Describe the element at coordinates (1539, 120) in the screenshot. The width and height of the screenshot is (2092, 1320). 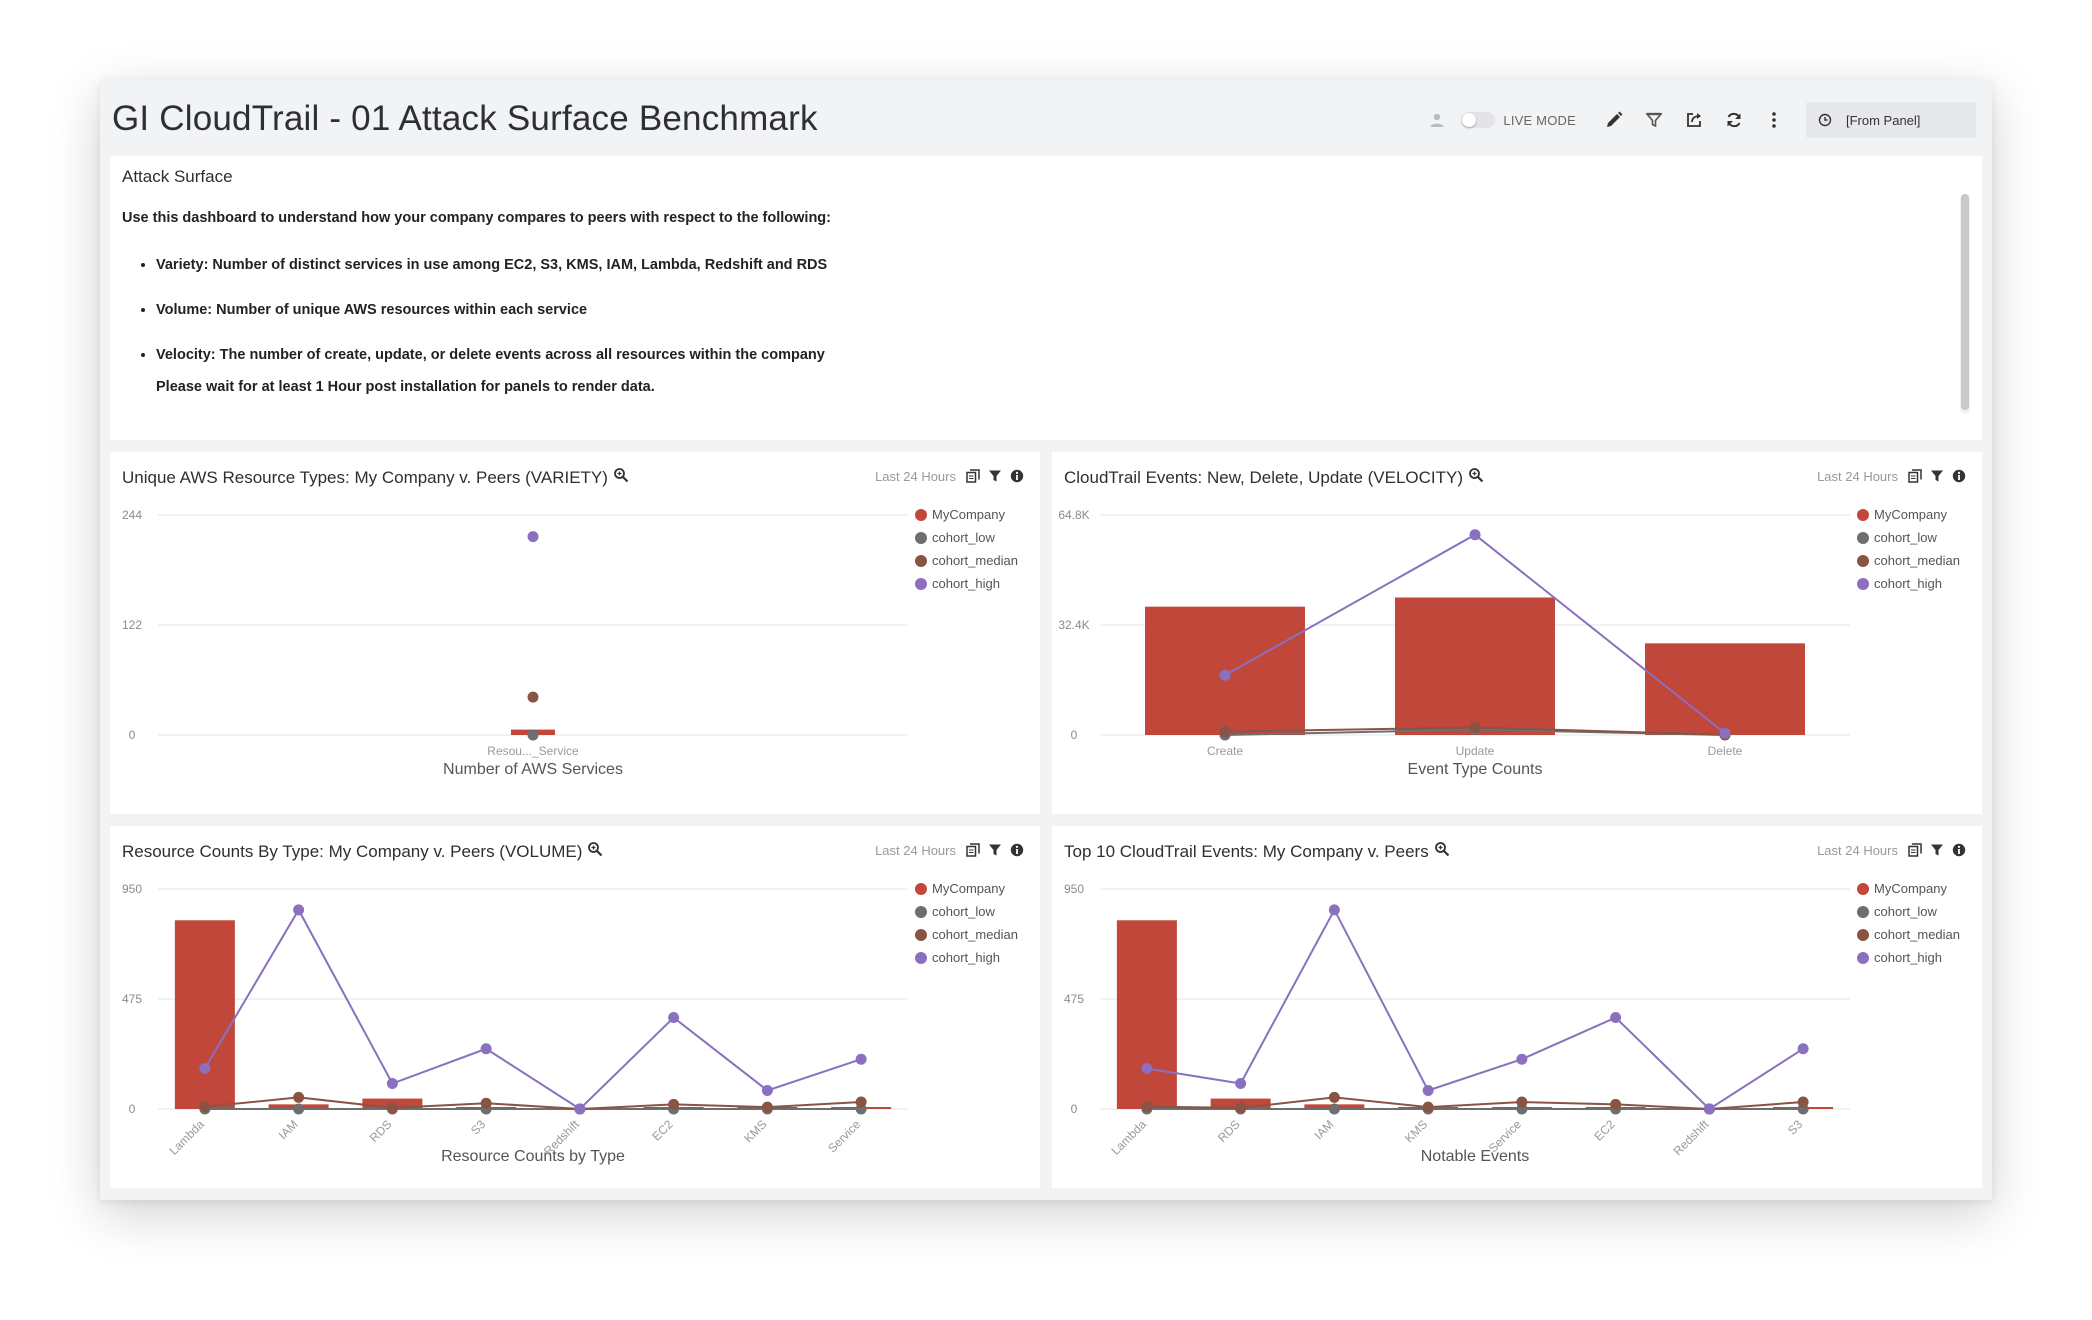
I see `live-mode-label: LIVE MODE` at that location.